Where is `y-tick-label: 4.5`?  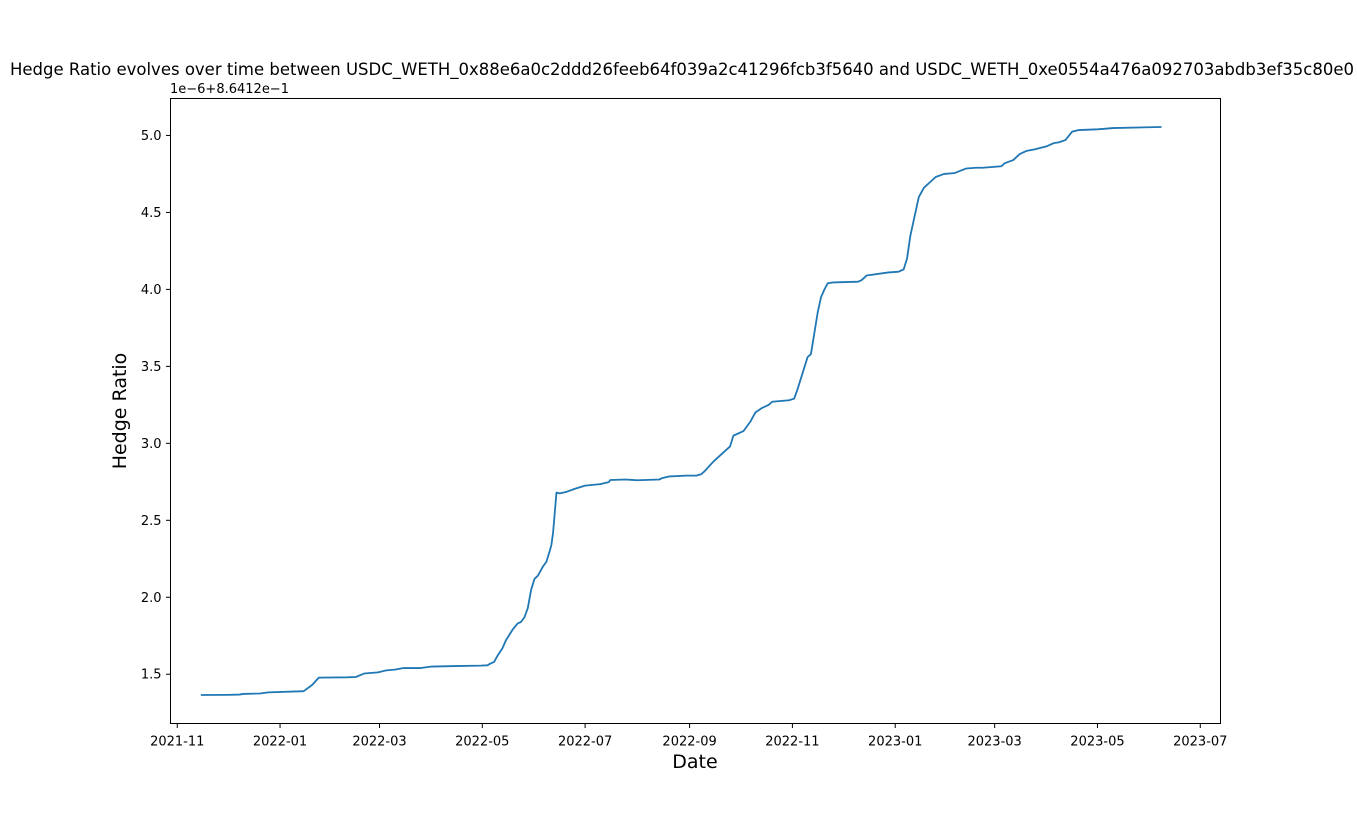
y-tick-label: 4.5 is located at coordinates (151, 213).